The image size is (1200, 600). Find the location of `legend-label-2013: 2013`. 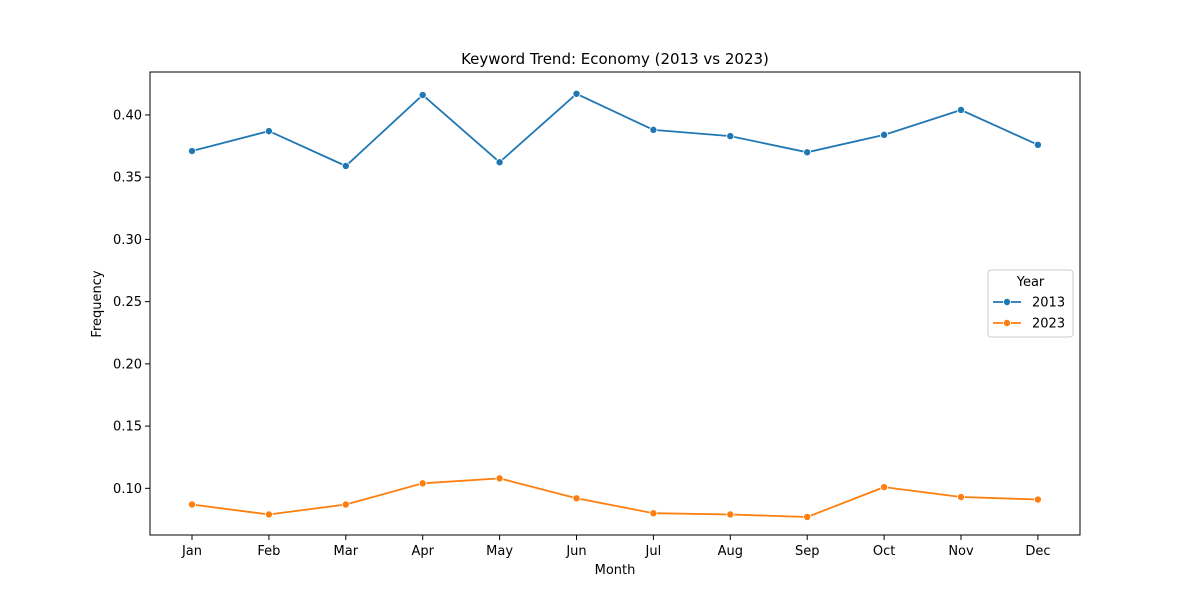

legend-label-2013: 2013 is located at coordinates (1048, 303).